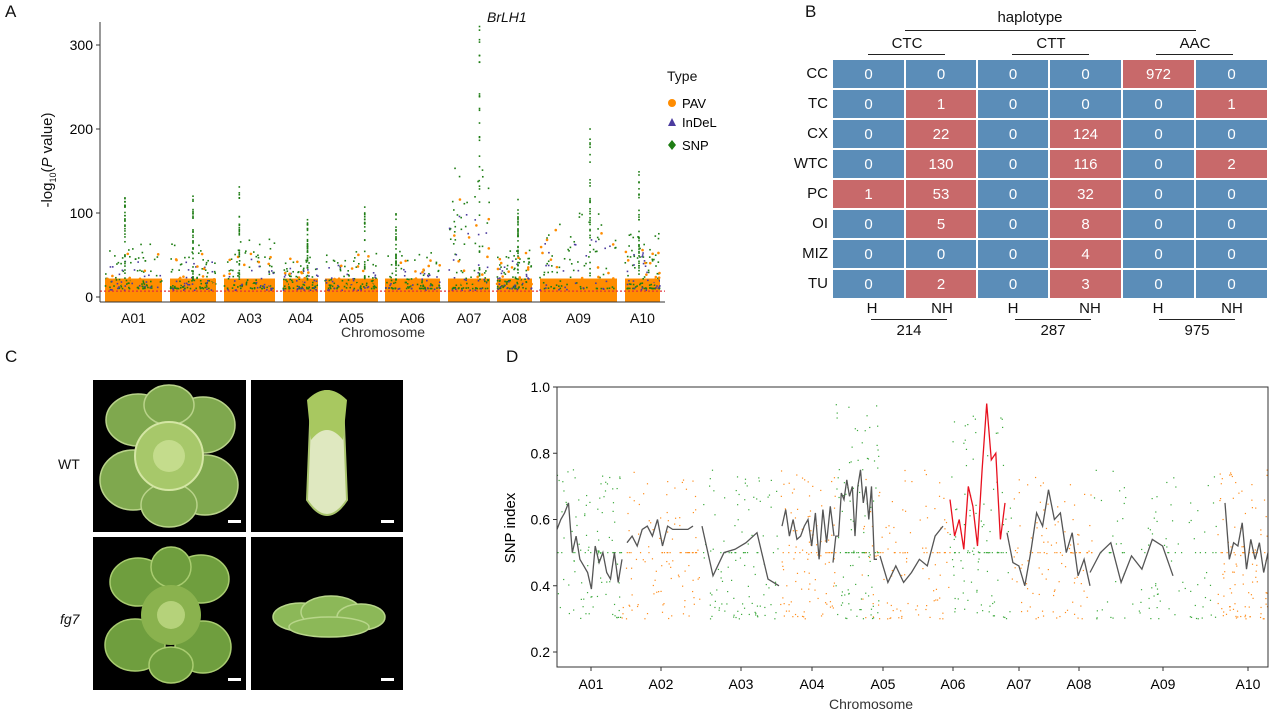  I want to click on legend: Type PAV InDeL SNP, so click(692, 110).